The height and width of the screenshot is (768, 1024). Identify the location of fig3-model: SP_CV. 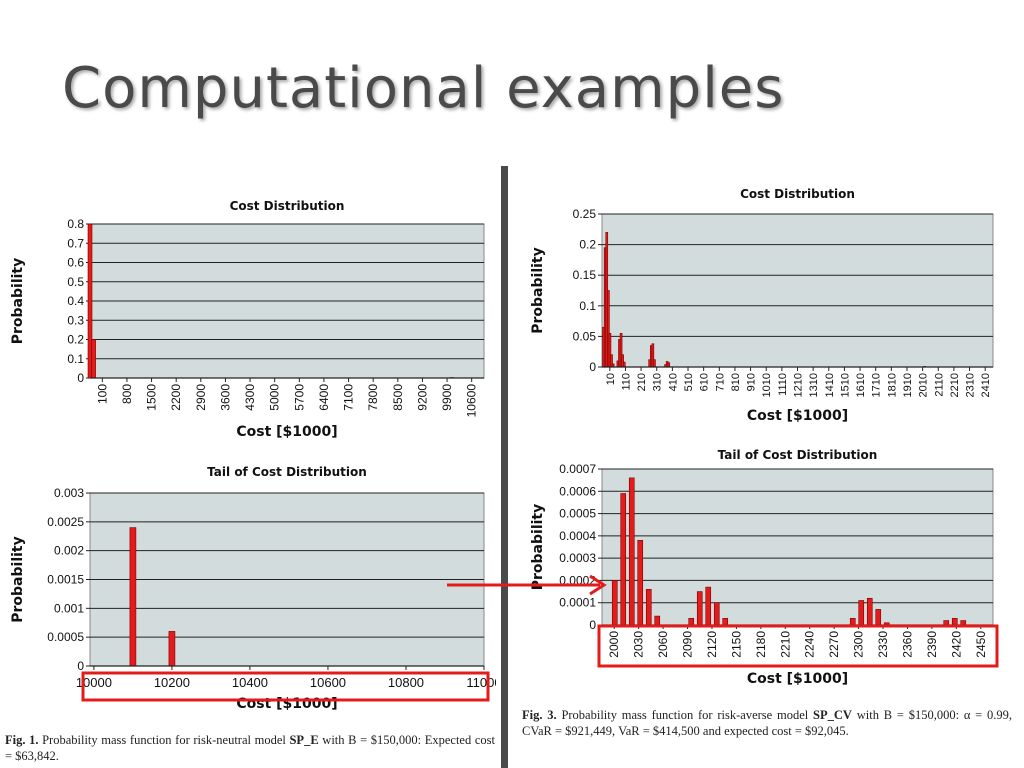
(832, 715).